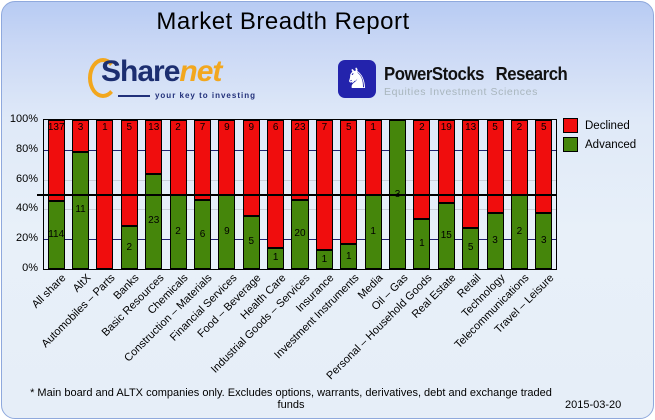  What do you see at coordinates (20, 194) in the screenshot?
I see `y-axis-labels: 100% 80% 60% 40% 20% 0%` at bounding box center [20, 194].